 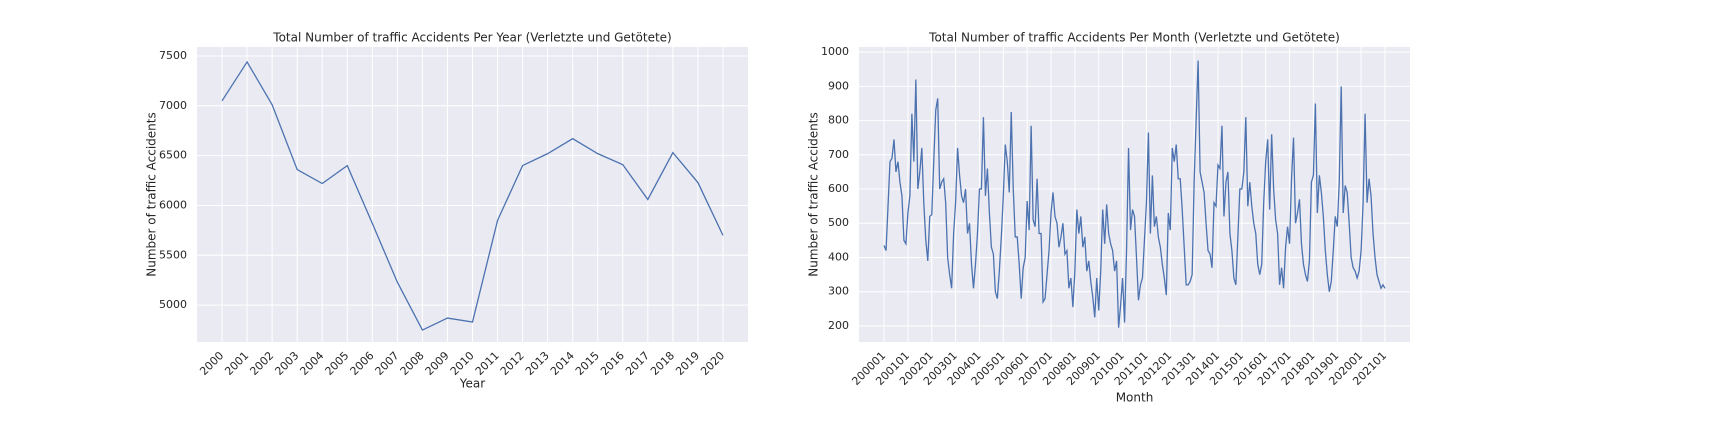 What do you see at coordinates (173, 304) in the screenshot?
I see `y-tick-label: 5000` at bounding box center [173, 304].